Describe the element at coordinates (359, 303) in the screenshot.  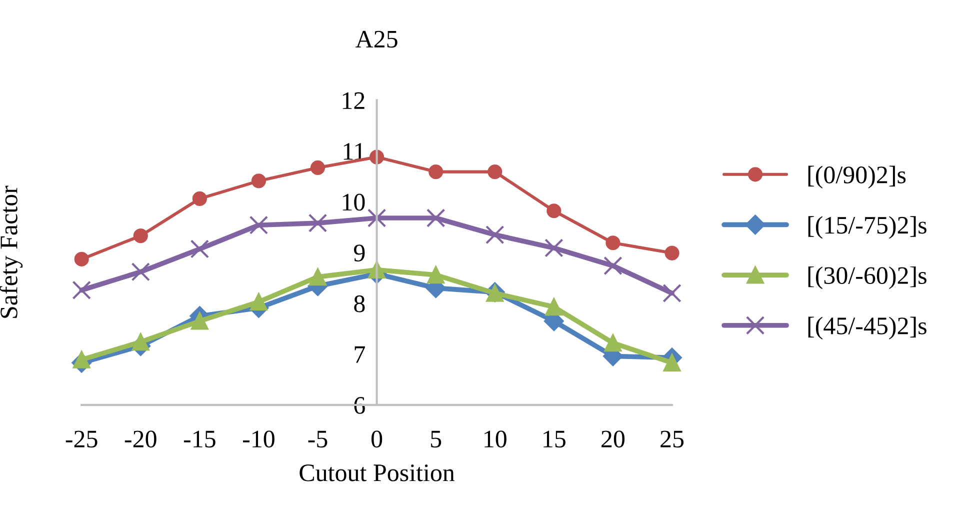
I see `y-tick-label: 8` at that location.